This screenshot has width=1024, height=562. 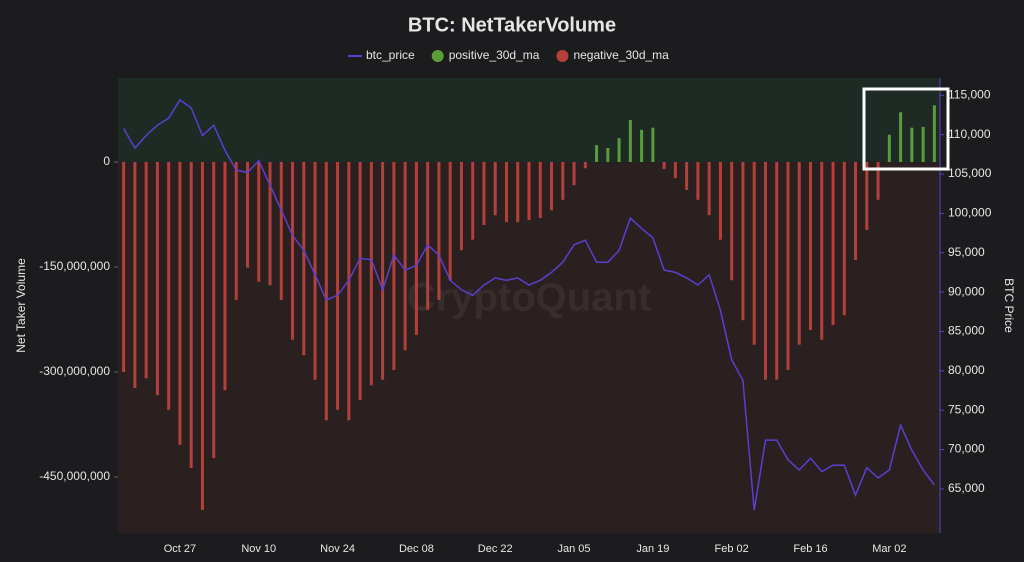 What do you see at coordinates (529, 120) in the screenshot?
I see `positive-region` at bounding box center [529, 120].